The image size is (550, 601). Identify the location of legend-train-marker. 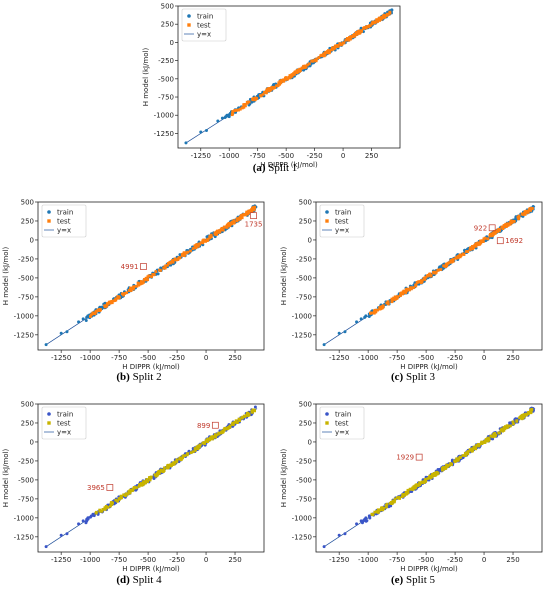
(49, 212).